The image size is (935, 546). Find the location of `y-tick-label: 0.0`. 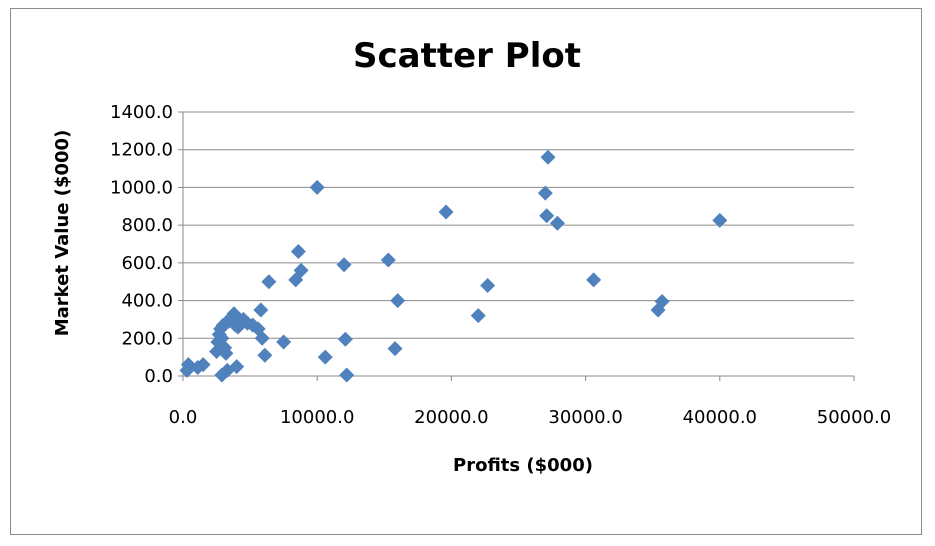

y-tick-label: 0.0 is located at coordinates (158, 376).